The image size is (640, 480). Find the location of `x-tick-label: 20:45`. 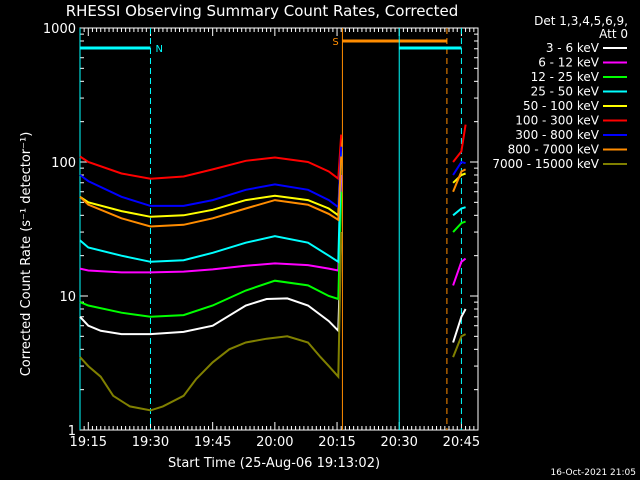

x-tick-label: 20:45 is located at coordinates (461, 442).